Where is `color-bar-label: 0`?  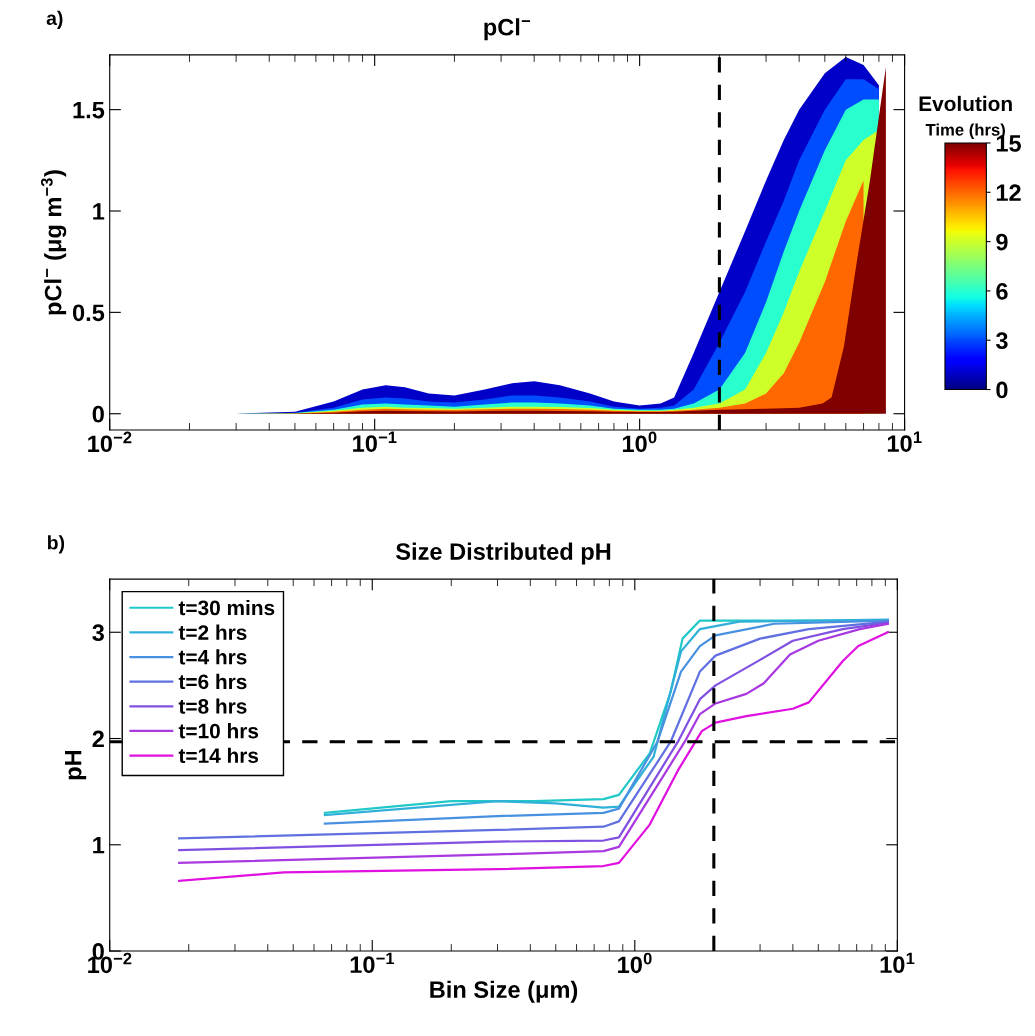 color-bar-label: 0 is located at coordinates (1002, 390).